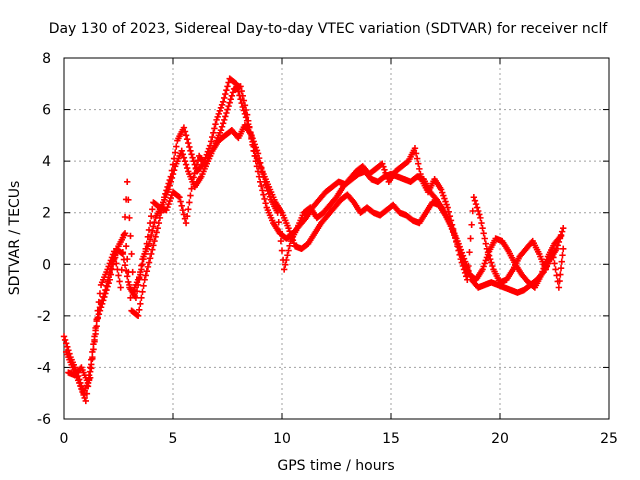 Image resolution: width=640 pixels, height=480 pixels. I want to click on x-tick-label: 20, so click(500, 439).